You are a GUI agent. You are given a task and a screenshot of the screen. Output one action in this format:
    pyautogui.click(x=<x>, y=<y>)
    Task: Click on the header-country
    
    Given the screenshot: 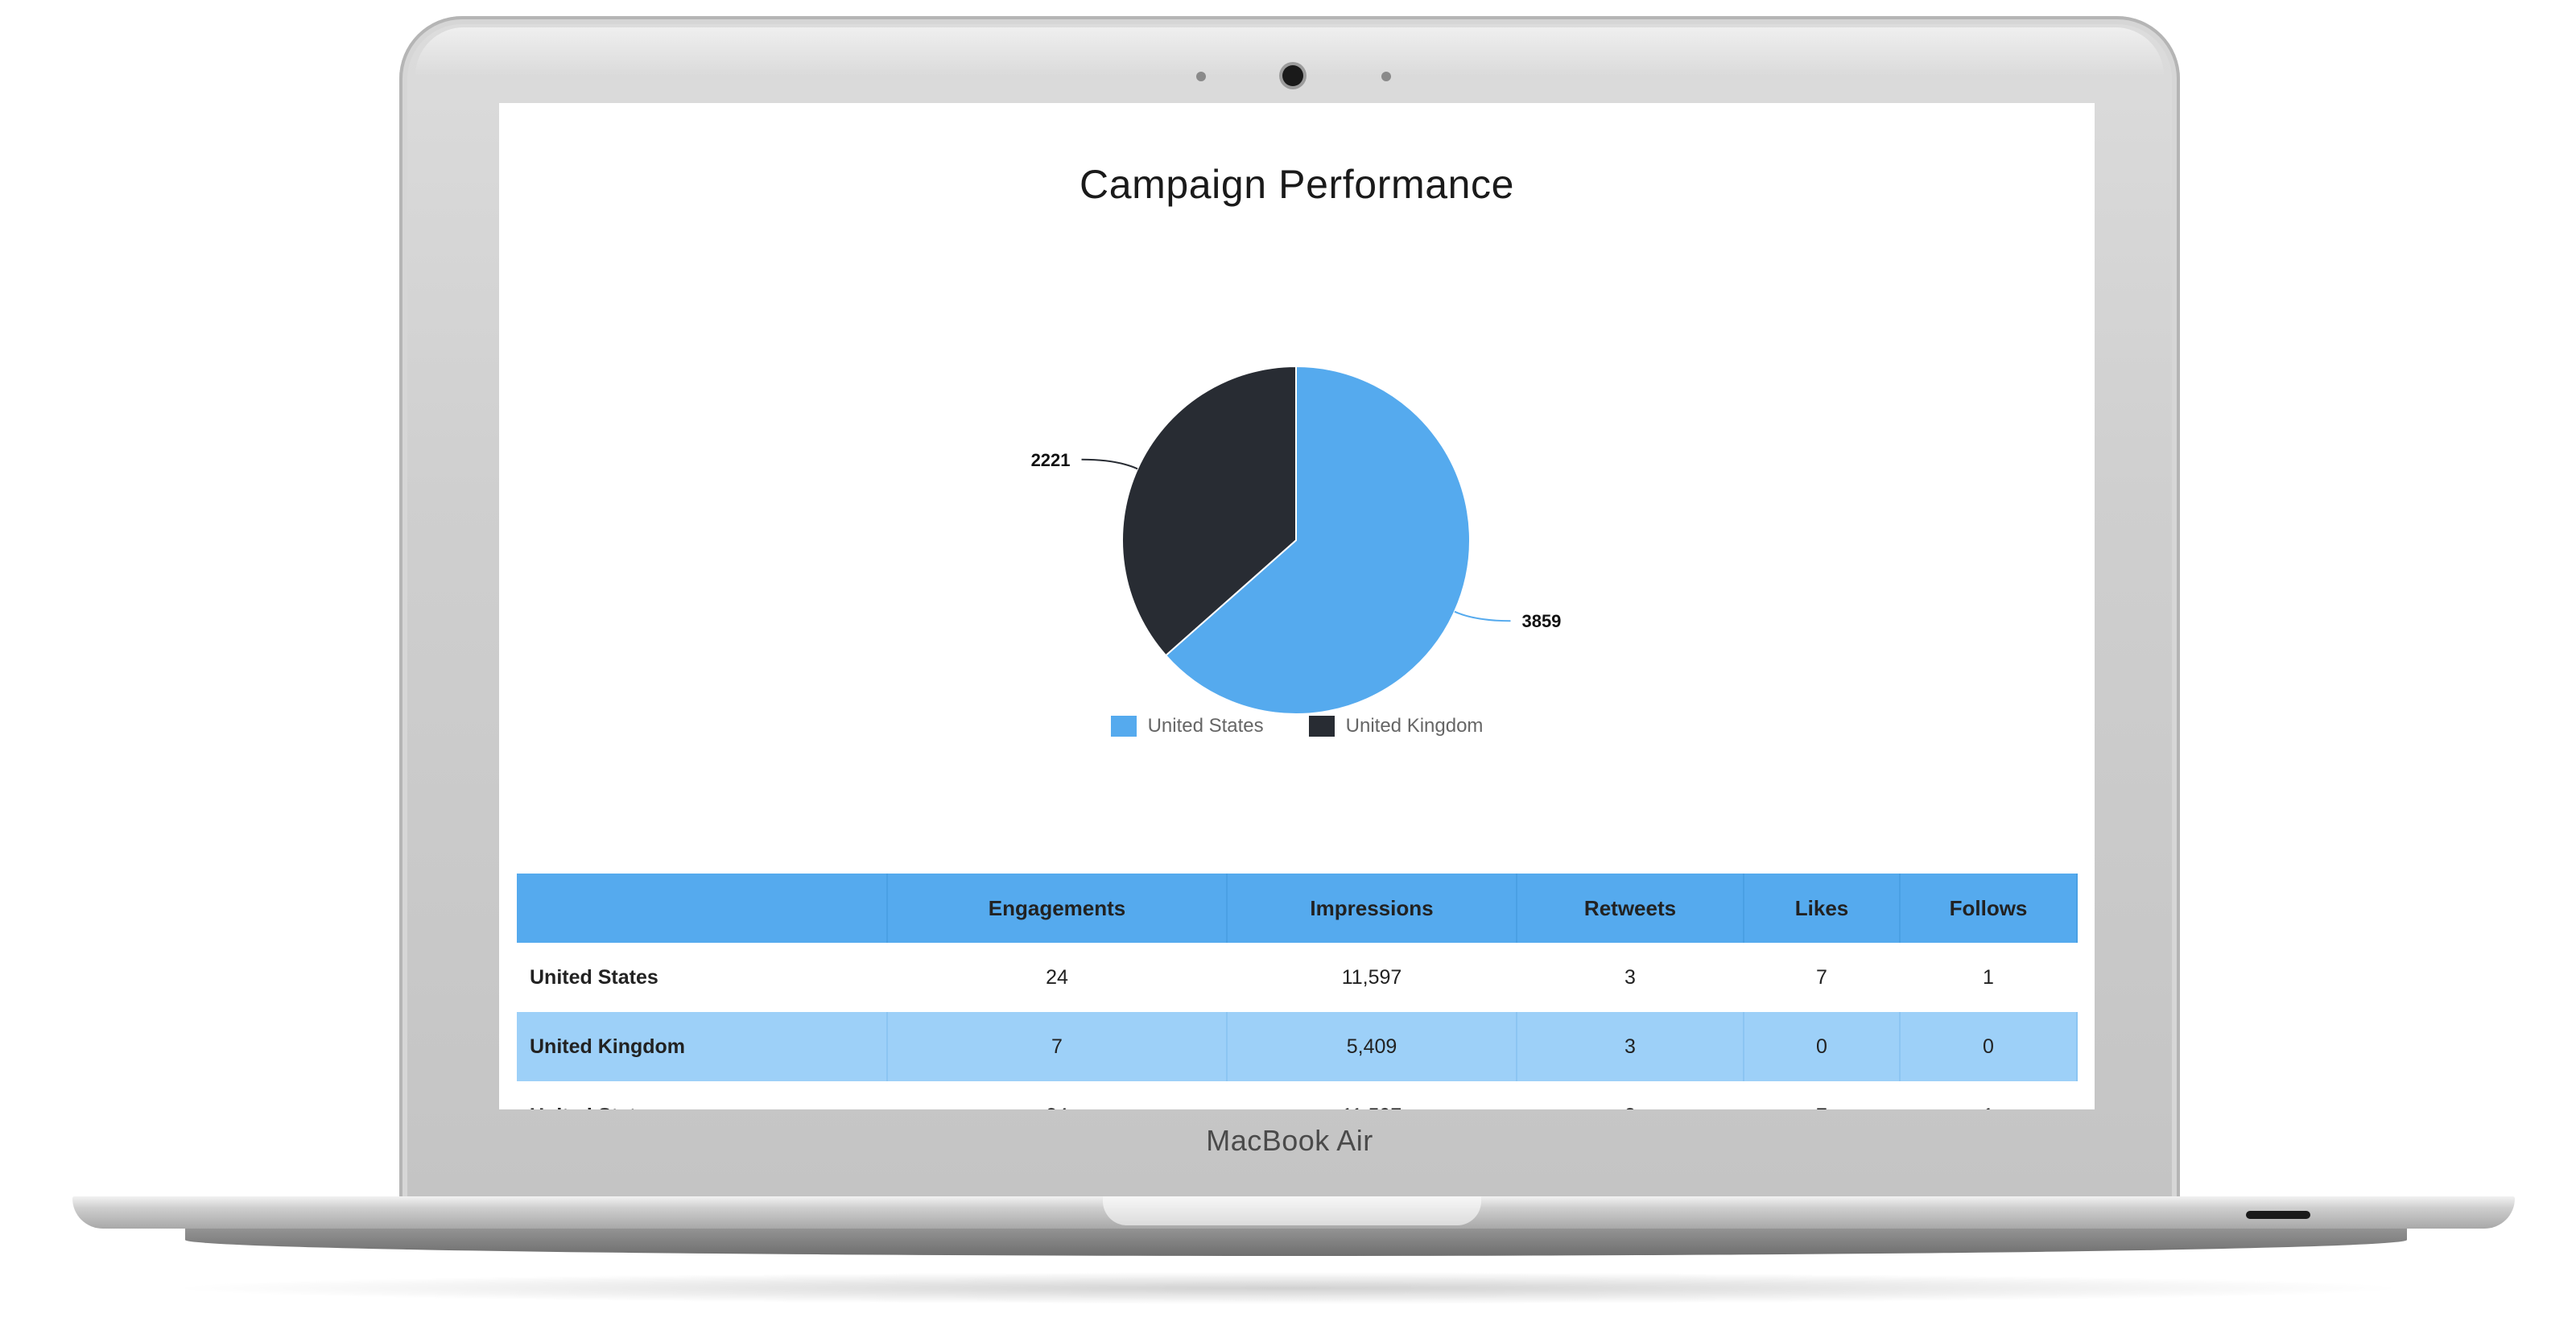 What is the action you would take?
    pyautogui.click(x=702, y=909)
    